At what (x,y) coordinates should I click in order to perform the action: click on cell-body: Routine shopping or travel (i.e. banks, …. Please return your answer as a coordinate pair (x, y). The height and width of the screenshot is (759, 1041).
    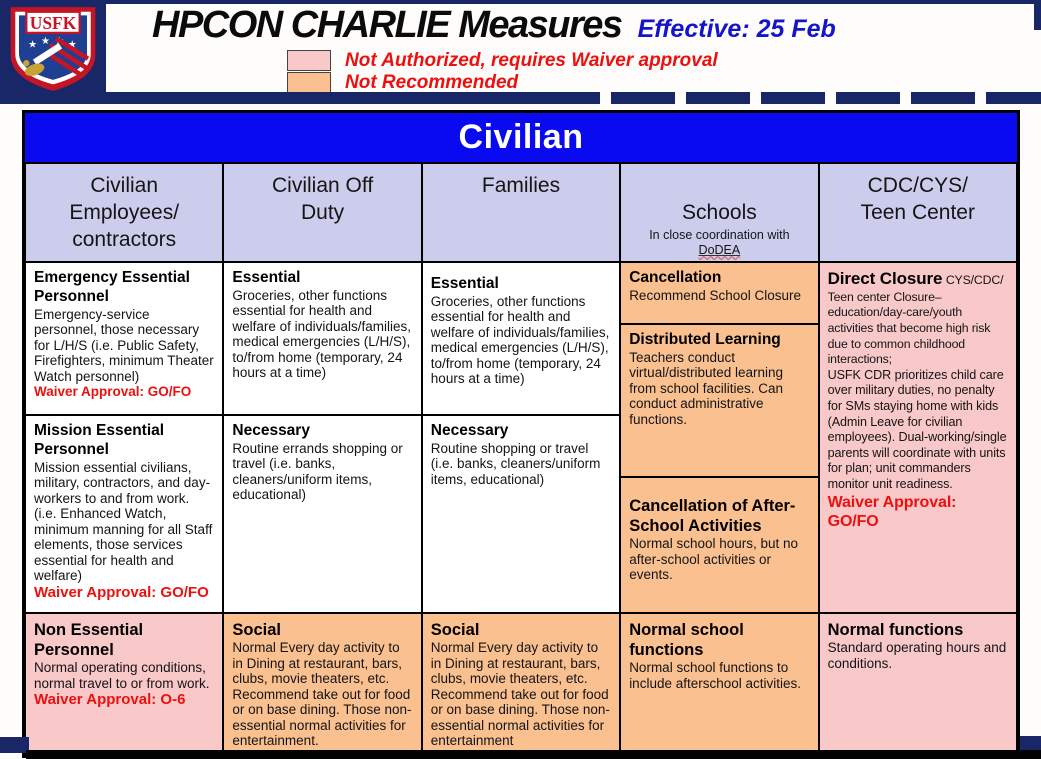
    Looking at the image, I should click on (515, 463).